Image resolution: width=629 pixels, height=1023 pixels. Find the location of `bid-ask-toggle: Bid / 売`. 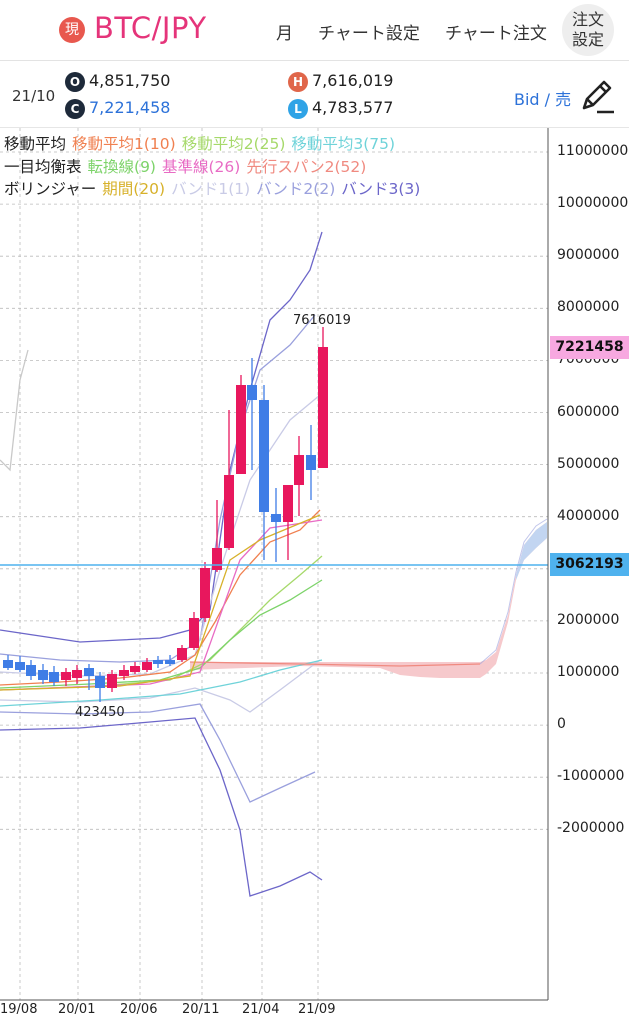

bid-ask-toggle: Bid / 売 is located at coordinates (543, 99).